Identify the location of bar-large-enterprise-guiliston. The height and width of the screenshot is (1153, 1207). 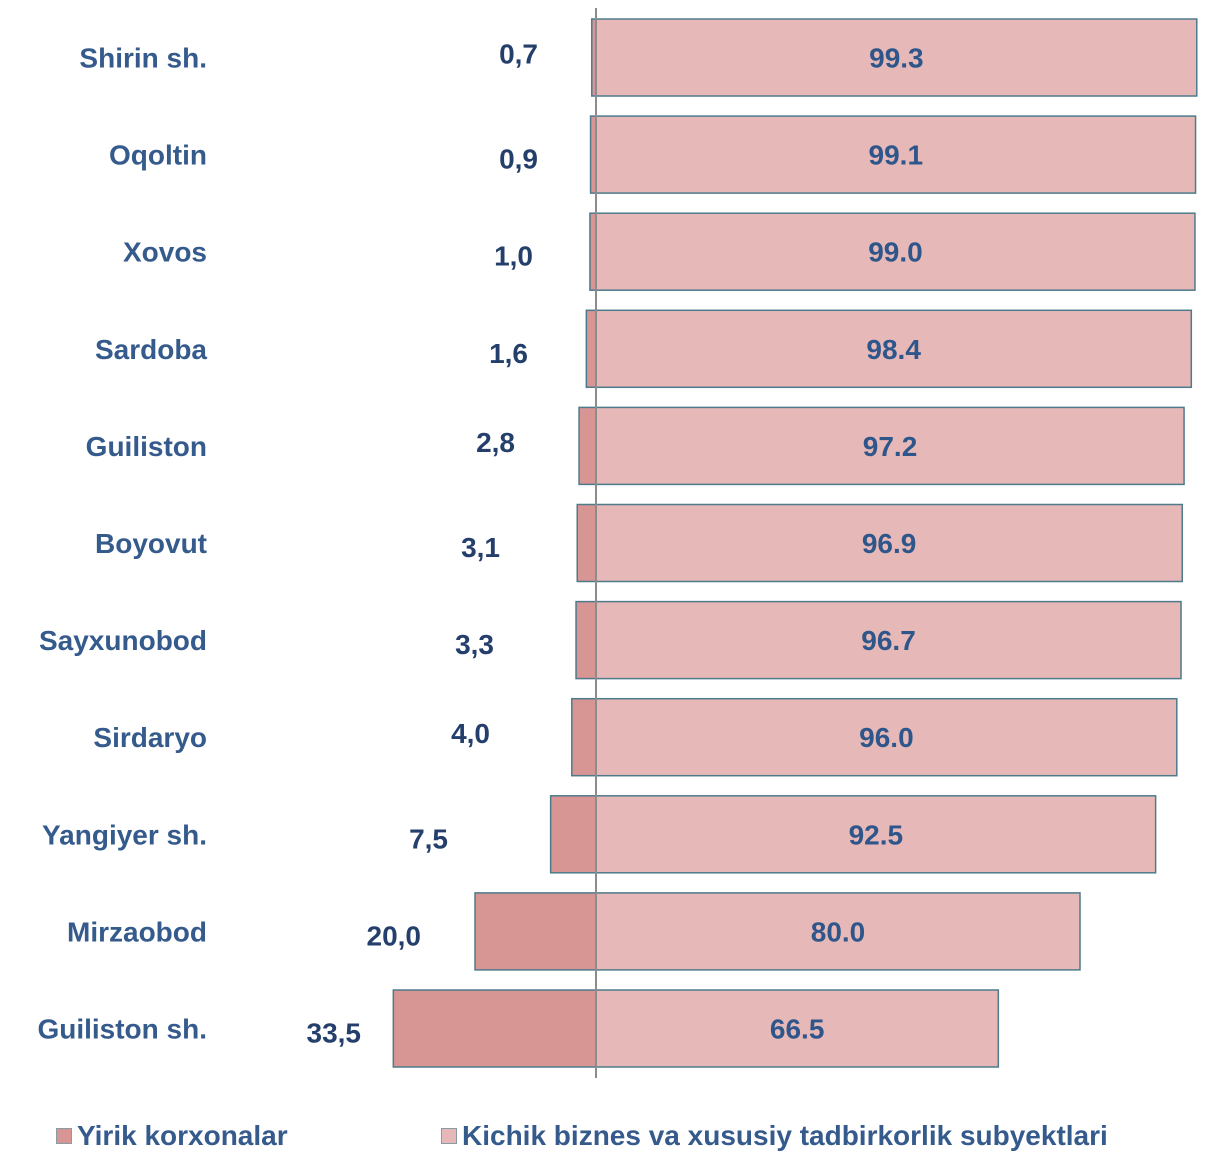
(587, 446).